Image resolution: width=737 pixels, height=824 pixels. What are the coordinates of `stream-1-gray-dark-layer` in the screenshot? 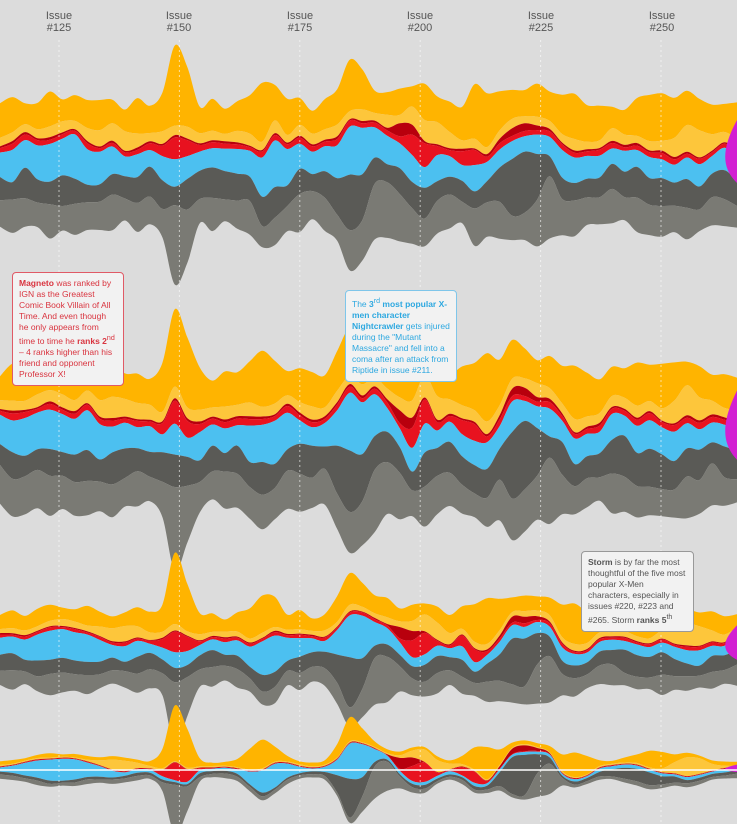 It's located at (368, 191).